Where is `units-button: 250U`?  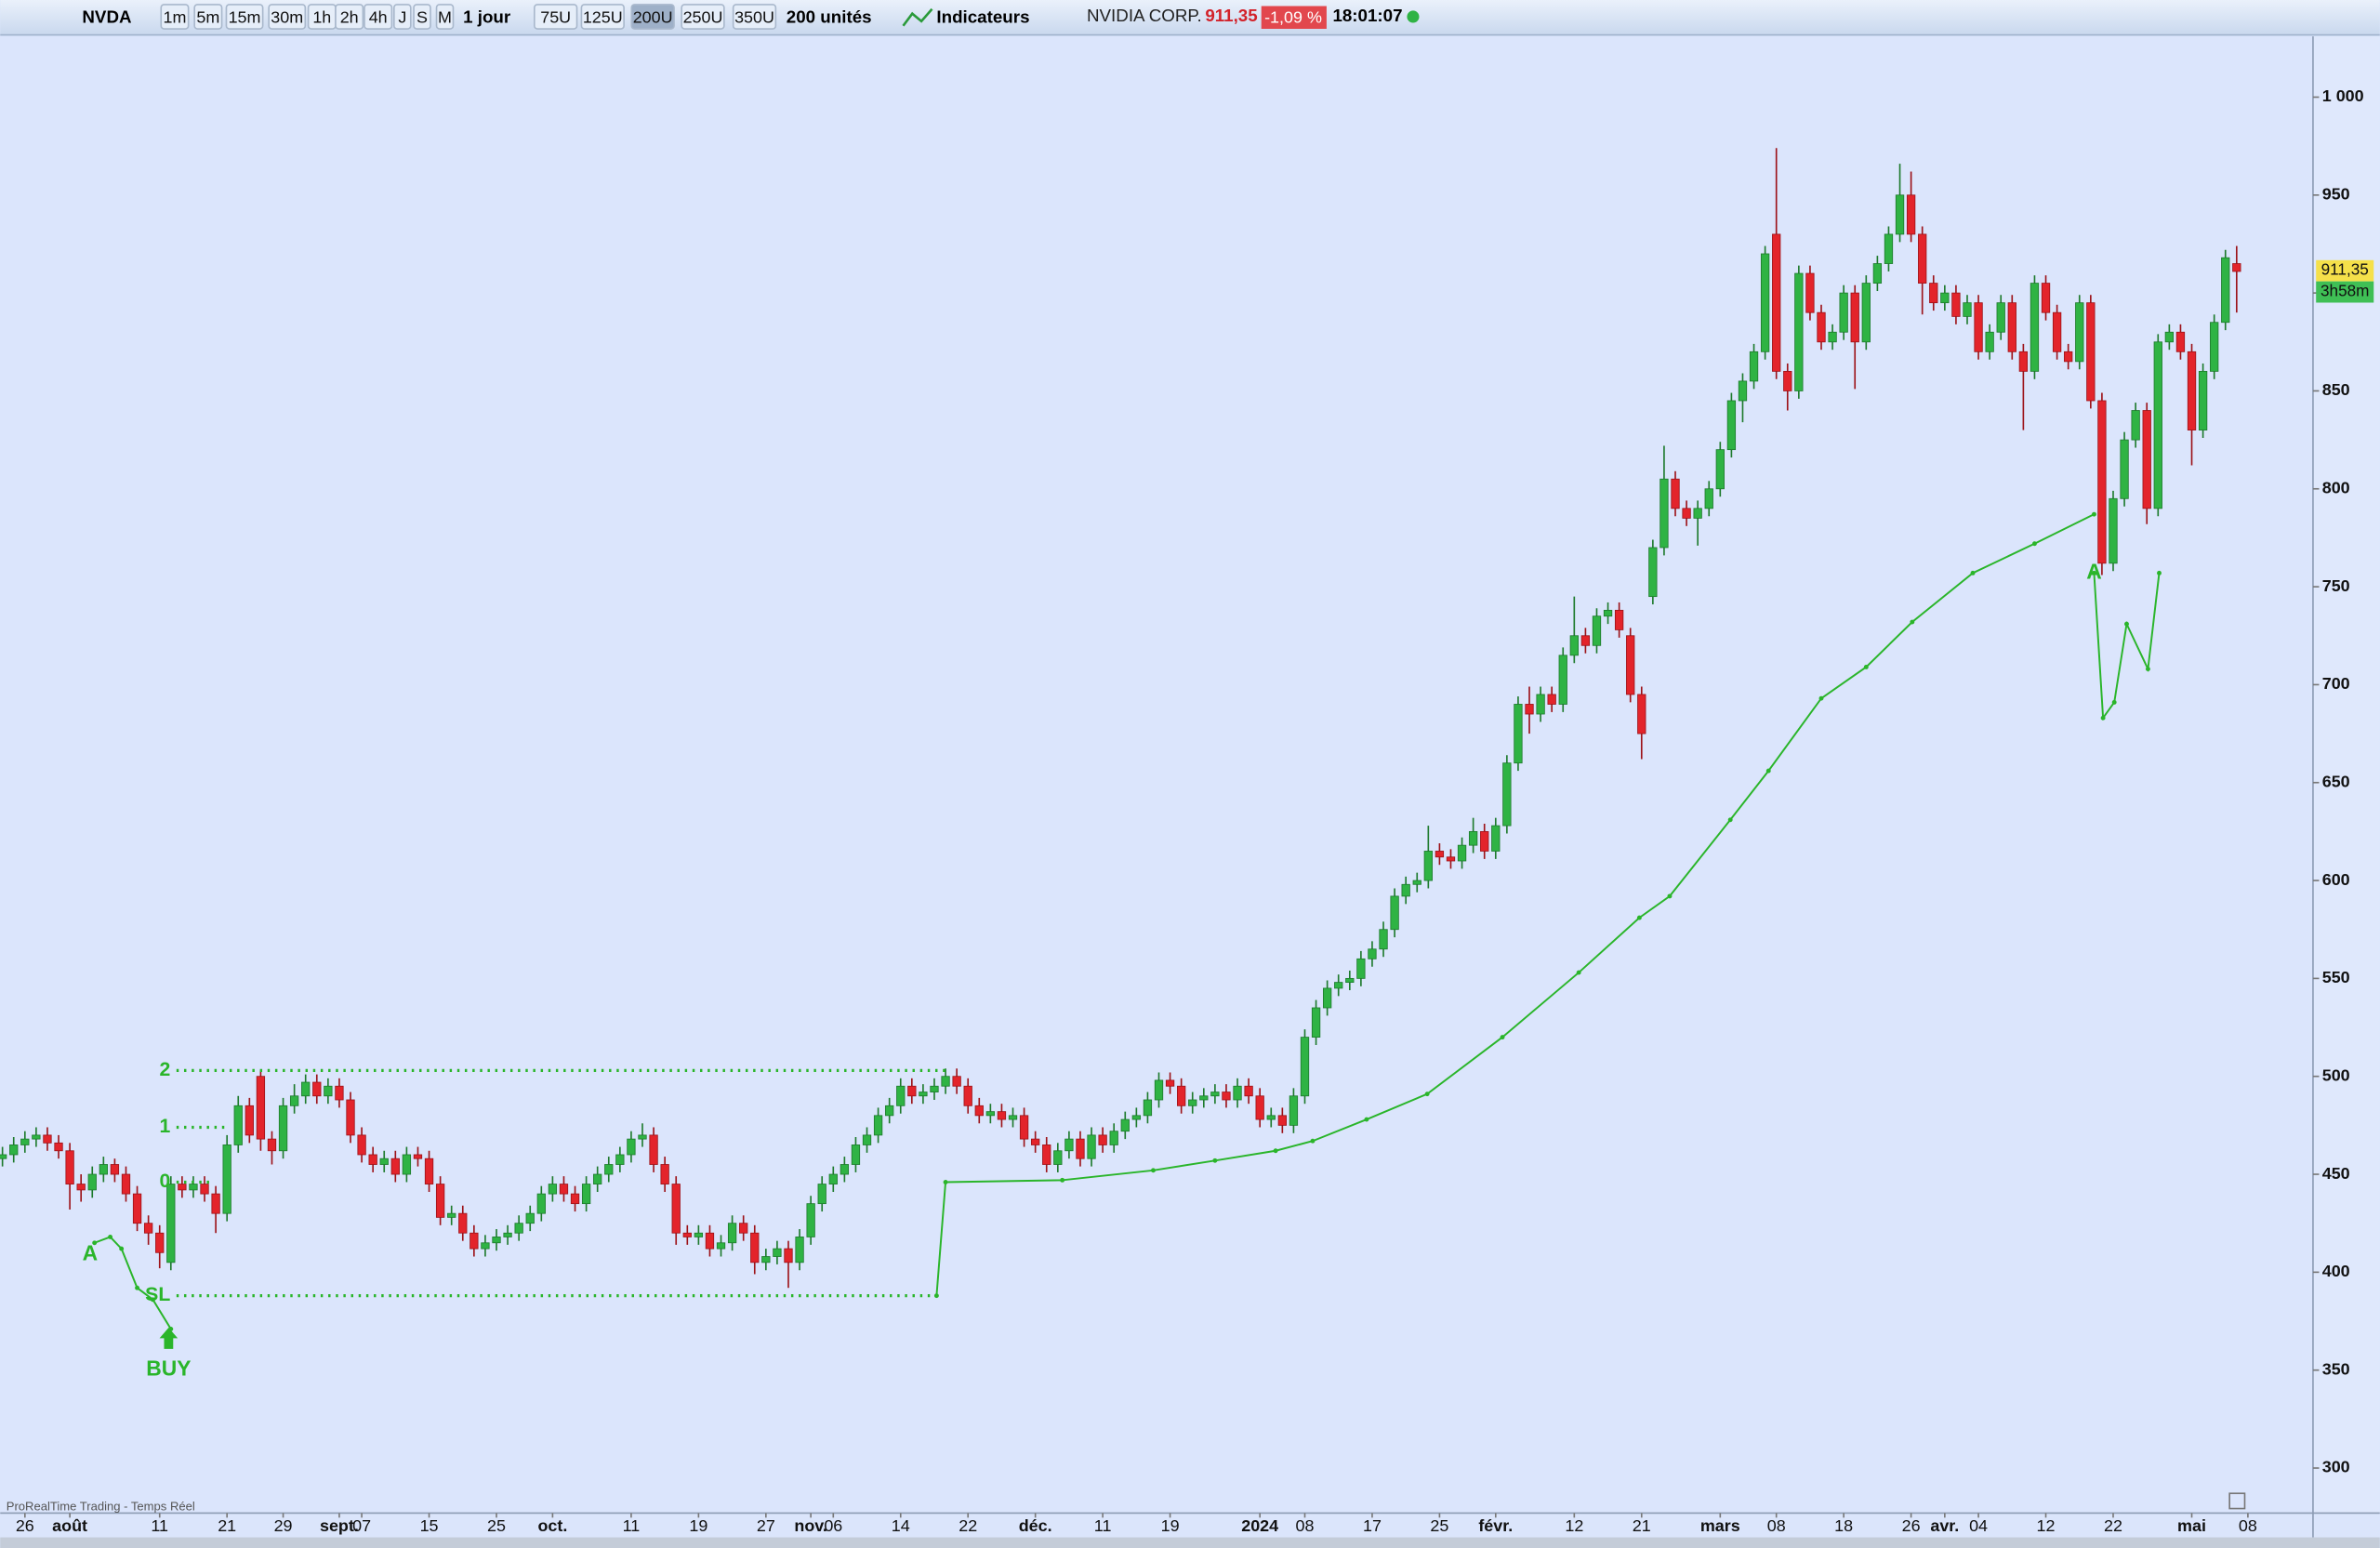
units-button: 250U is located at coordinates (703, 16).